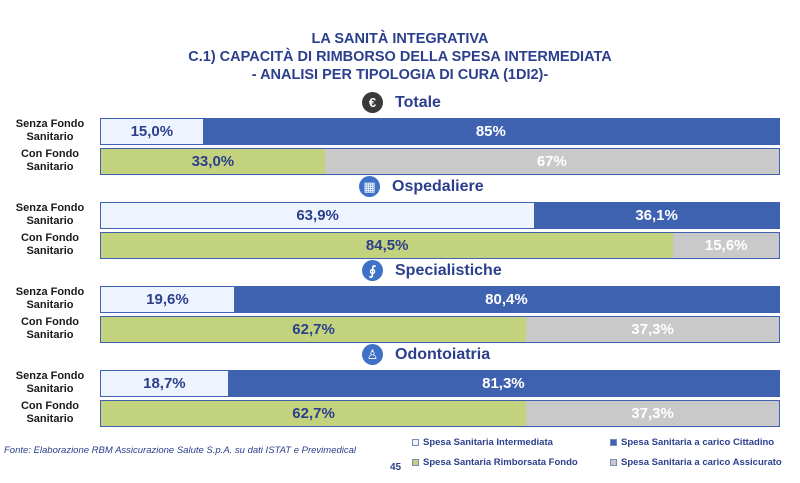 This screenshot has height=483, width=800. I want to click on bar-segment: 63,9%, so click(318, 215).